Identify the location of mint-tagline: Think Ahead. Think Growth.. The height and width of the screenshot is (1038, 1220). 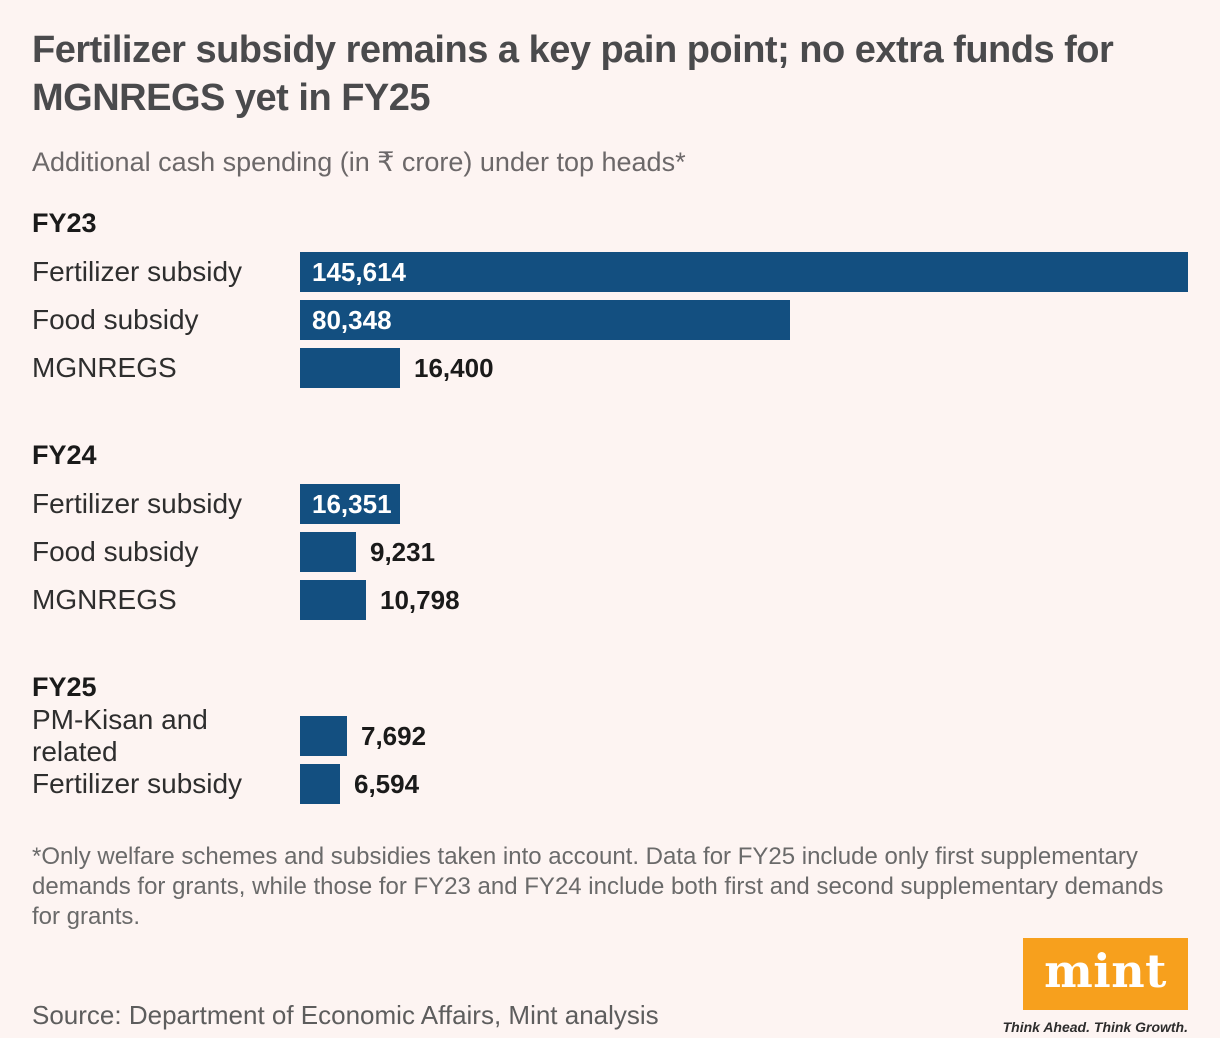
(1095, 1027).